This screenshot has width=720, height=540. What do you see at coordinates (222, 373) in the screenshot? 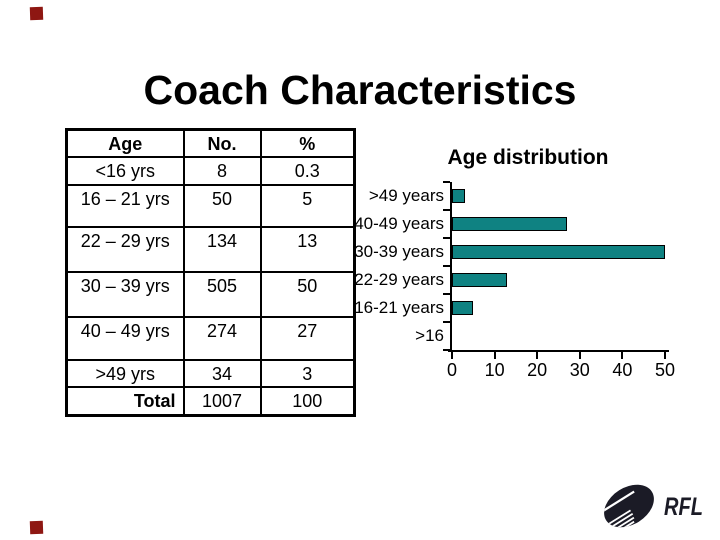
I see `cell-no: 34` at bounding box center [222, 373].